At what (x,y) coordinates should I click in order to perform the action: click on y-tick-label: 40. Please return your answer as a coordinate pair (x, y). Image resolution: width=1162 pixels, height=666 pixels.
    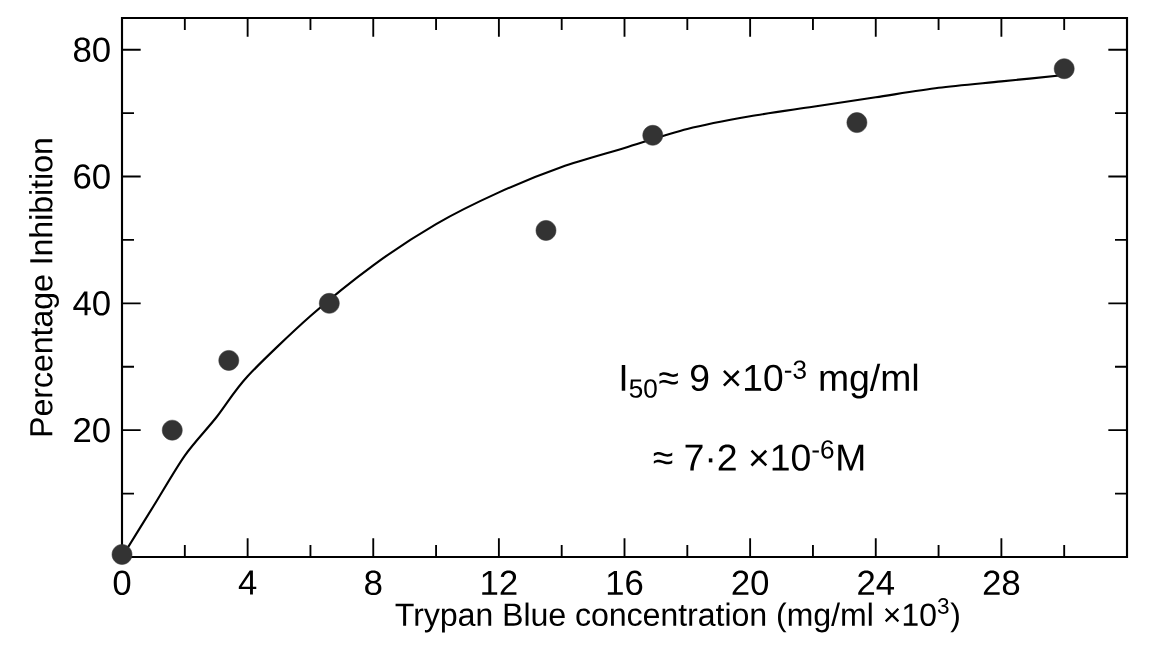
    Looking at the image, I should click on (91, 303).